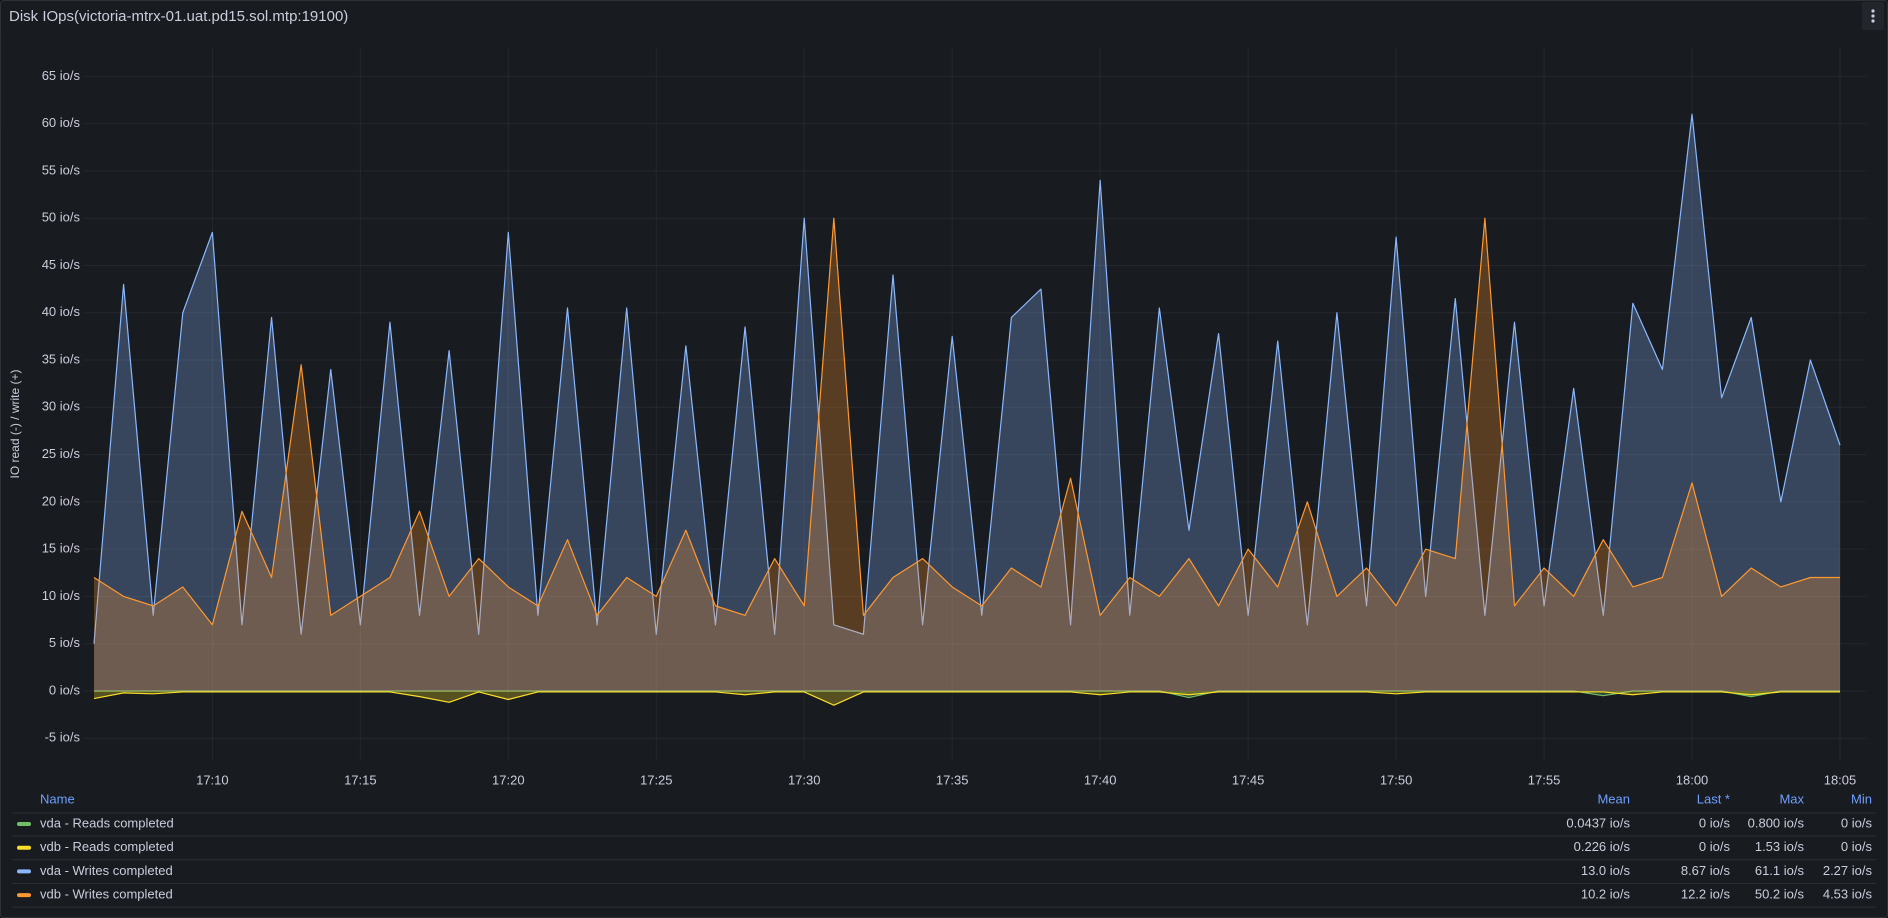 This screenshot has width=1888, height=918. What do you see at coordinates (952, 779) in the screenshot?
I see `x-tick-label: 17:35` at bounding box center [952, 779].